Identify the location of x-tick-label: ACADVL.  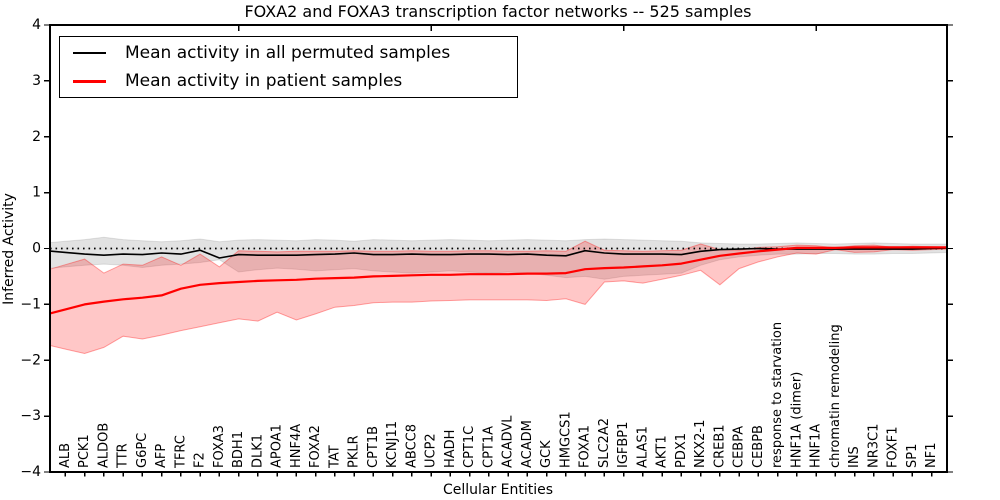
(508, 441).